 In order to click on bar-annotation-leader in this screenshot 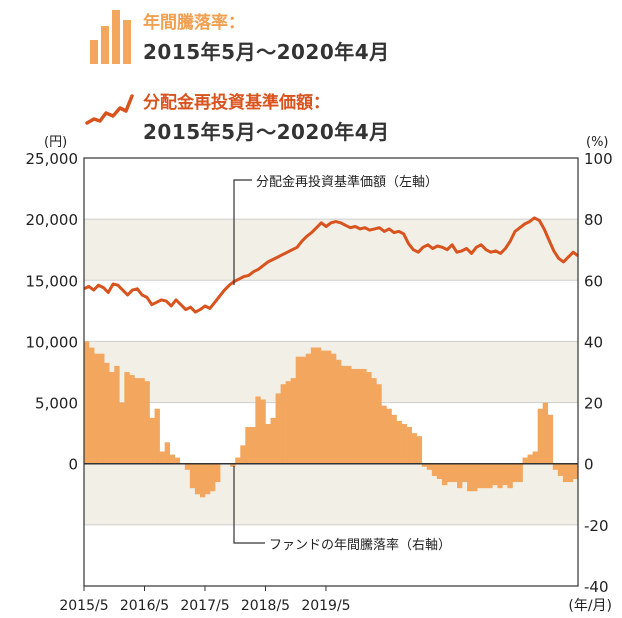, I will do `click(249, 505)`.